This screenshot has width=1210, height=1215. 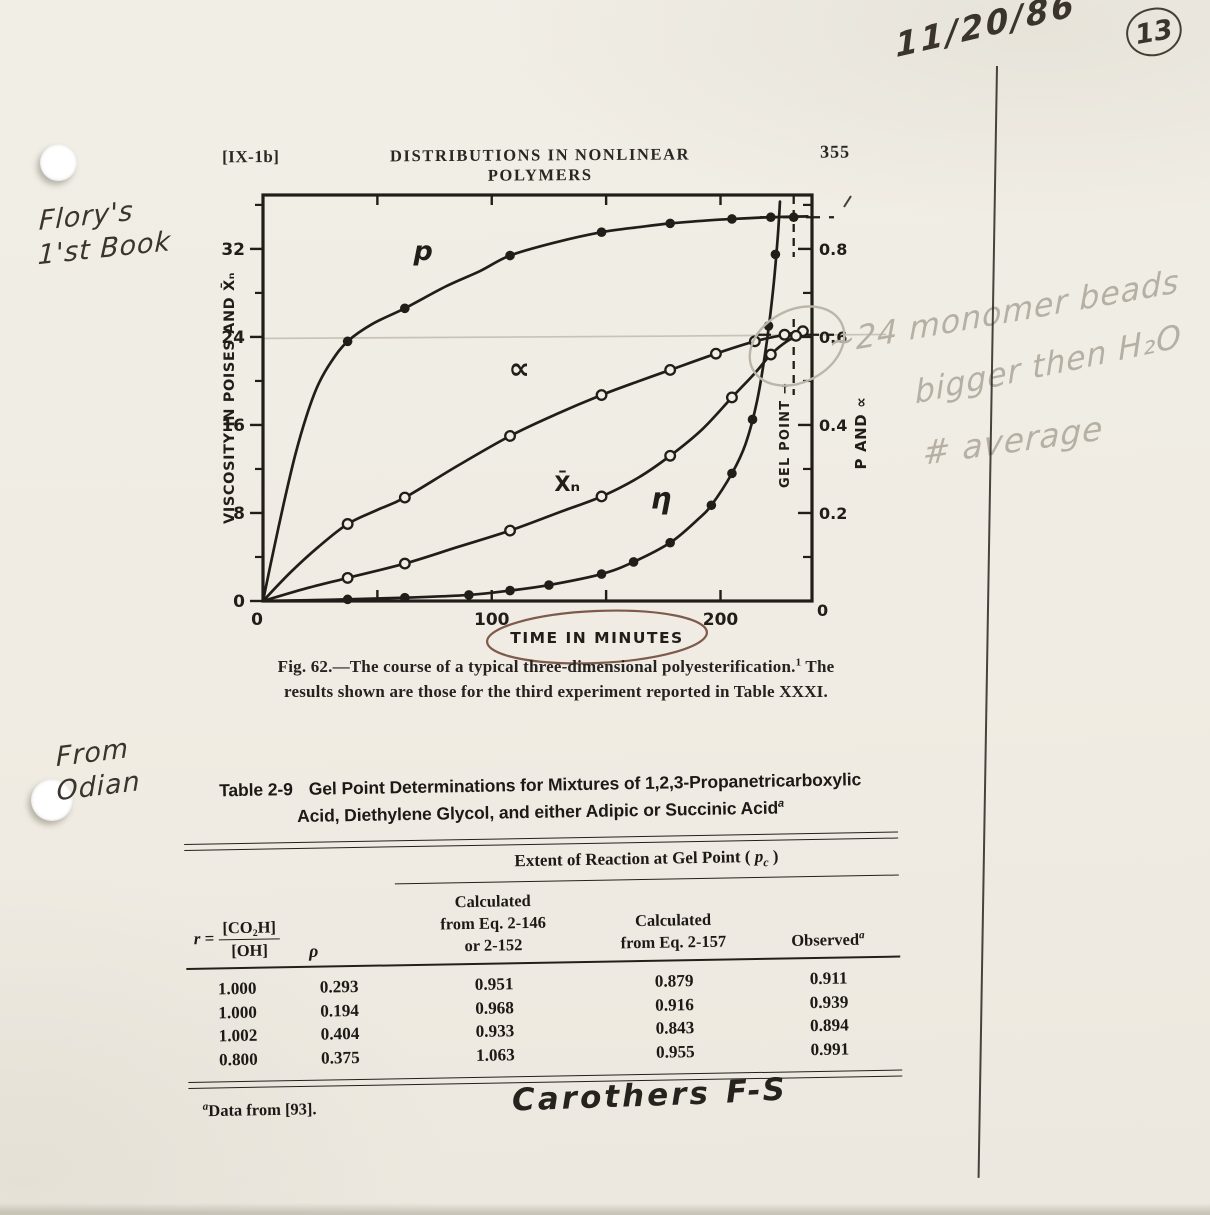 What do you see at coordinates (233, 426) in the screenshot?
I see `svg-text: 16` at bounding box center [233, 426].